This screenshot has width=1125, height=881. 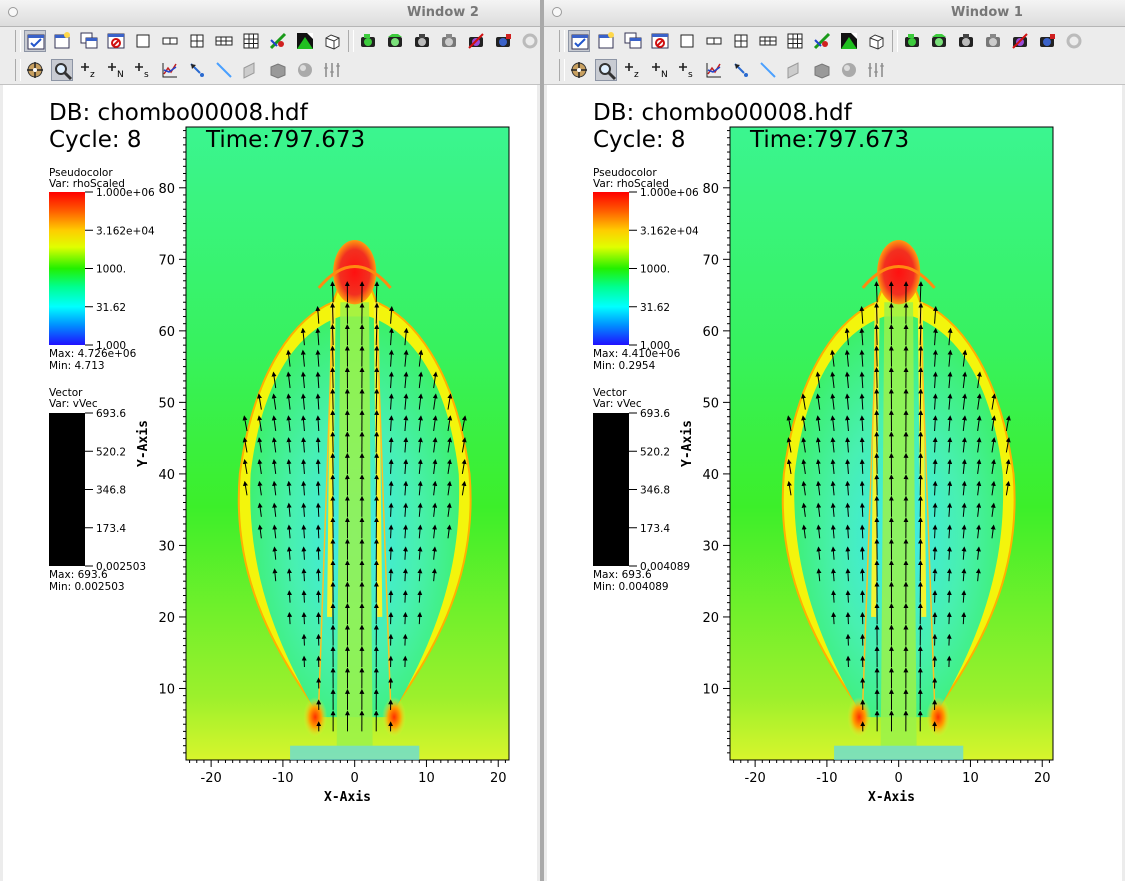 I want to click on title-bar: Window 2, so click(x=270, y=13).